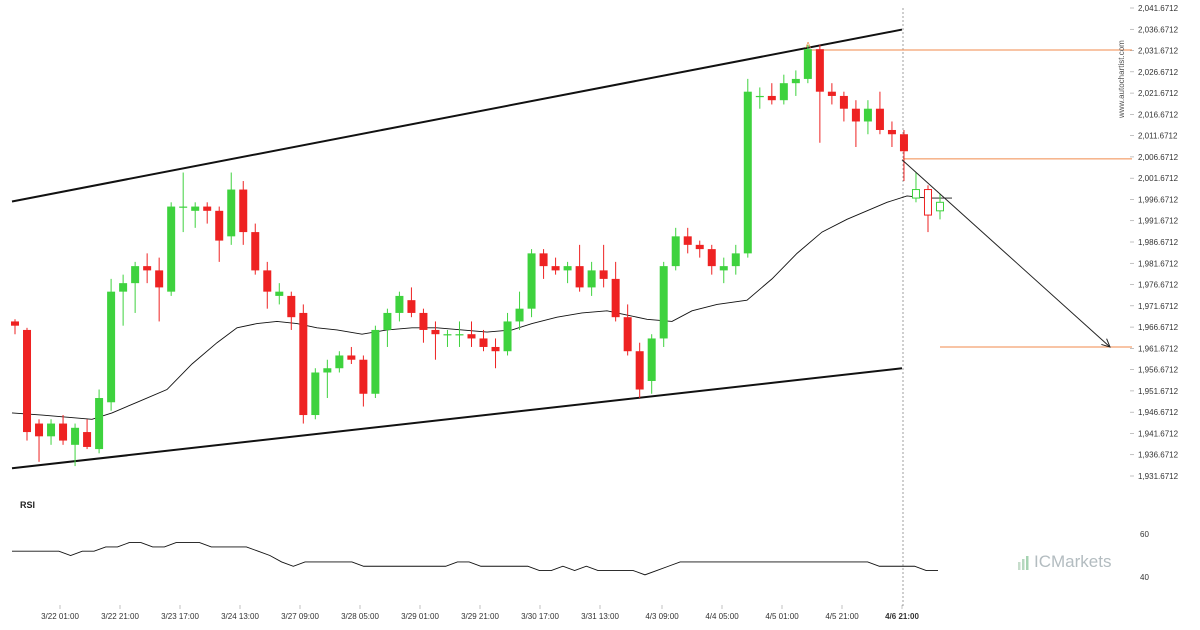 The image size is (1200, 630). What do you see at coordinates (1106, 343) in the screenshot?
I see `forecast-arrowhead` at bounding box center [1106, 343].